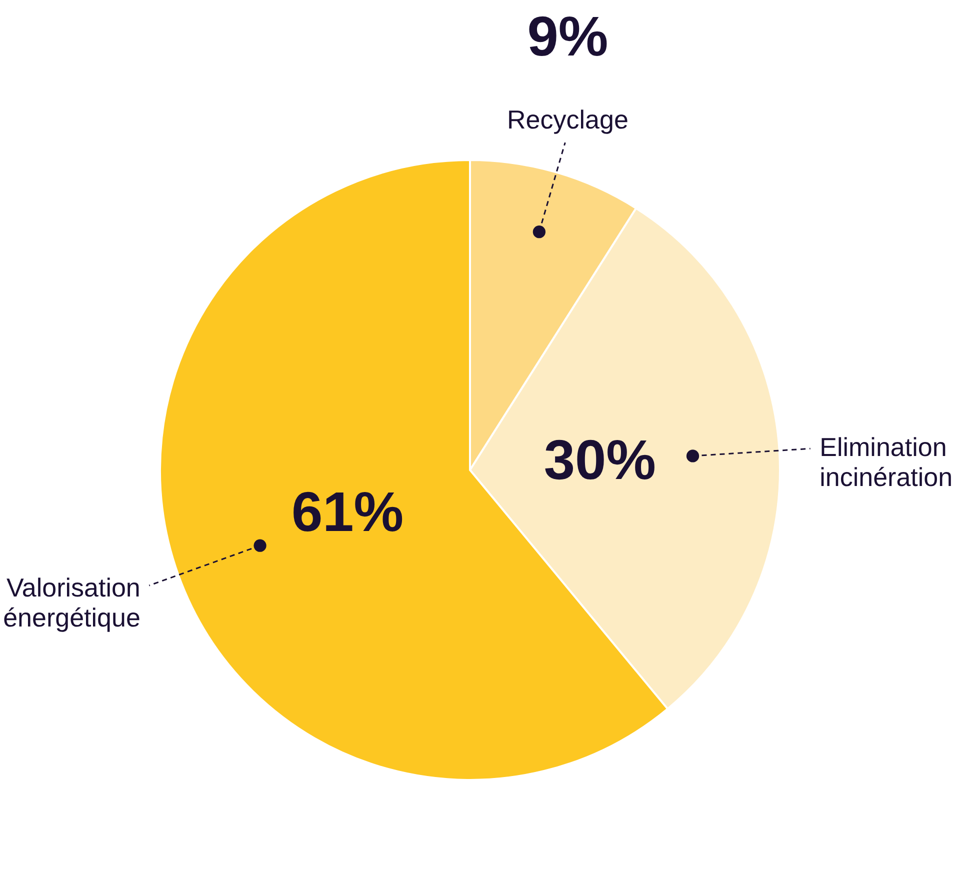 The width and height of the screenshot is (976, 877). Describe the element at coordinates (347, 512) in the screenshot. I see `data-label: 61%` at that location.